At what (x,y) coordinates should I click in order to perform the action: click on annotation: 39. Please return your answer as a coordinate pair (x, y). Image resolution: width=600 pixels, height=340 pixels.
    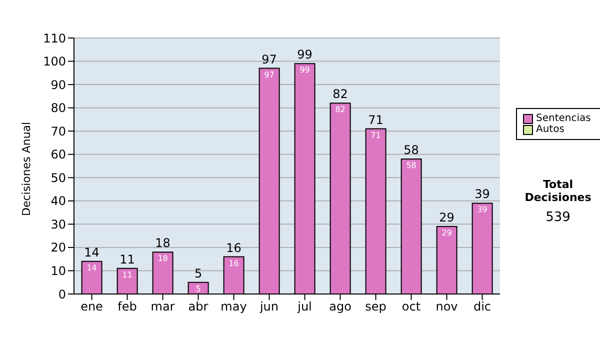
    Looking at the image, I should click on (482, 194).